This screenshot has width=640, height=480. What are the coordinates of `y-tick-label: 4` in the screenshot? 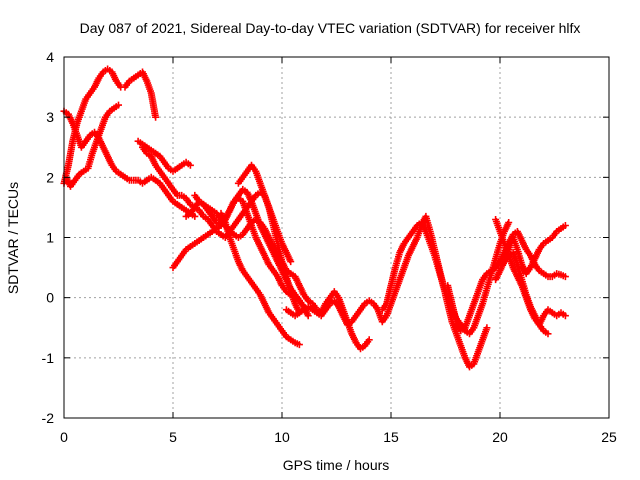 It's located at (50, 57).